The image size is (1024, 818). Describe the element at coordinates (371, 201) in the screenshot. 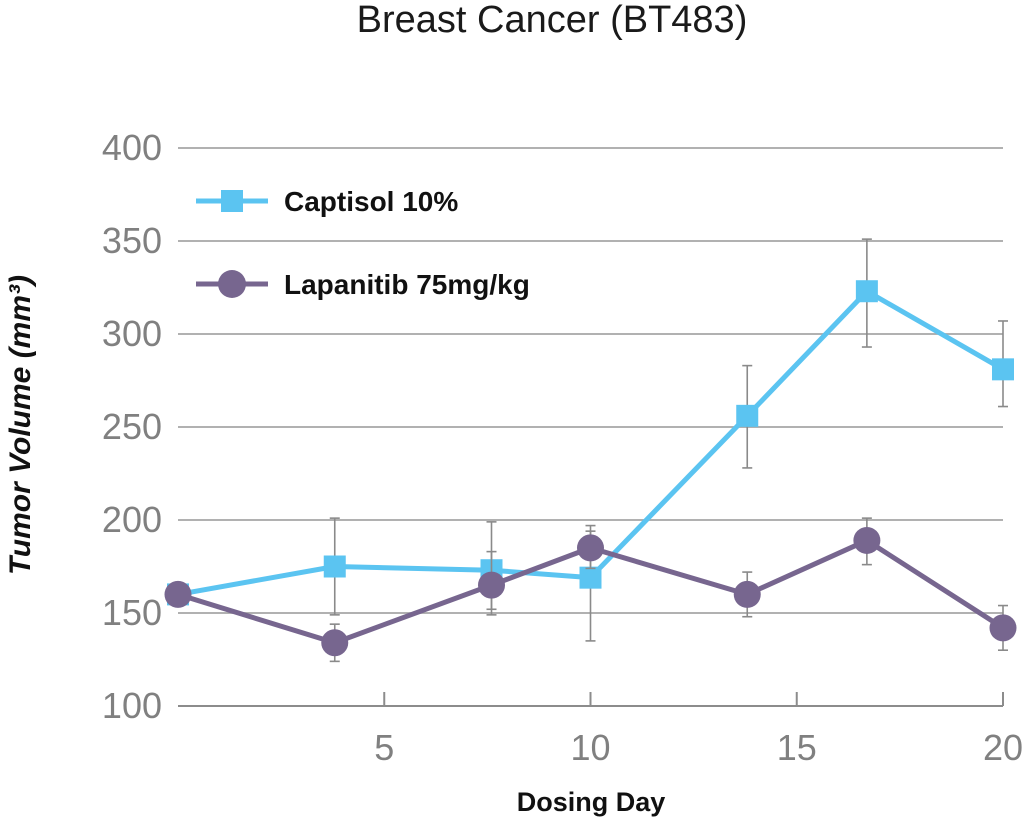

I see `legend-label: Captisol 10%` at that location.